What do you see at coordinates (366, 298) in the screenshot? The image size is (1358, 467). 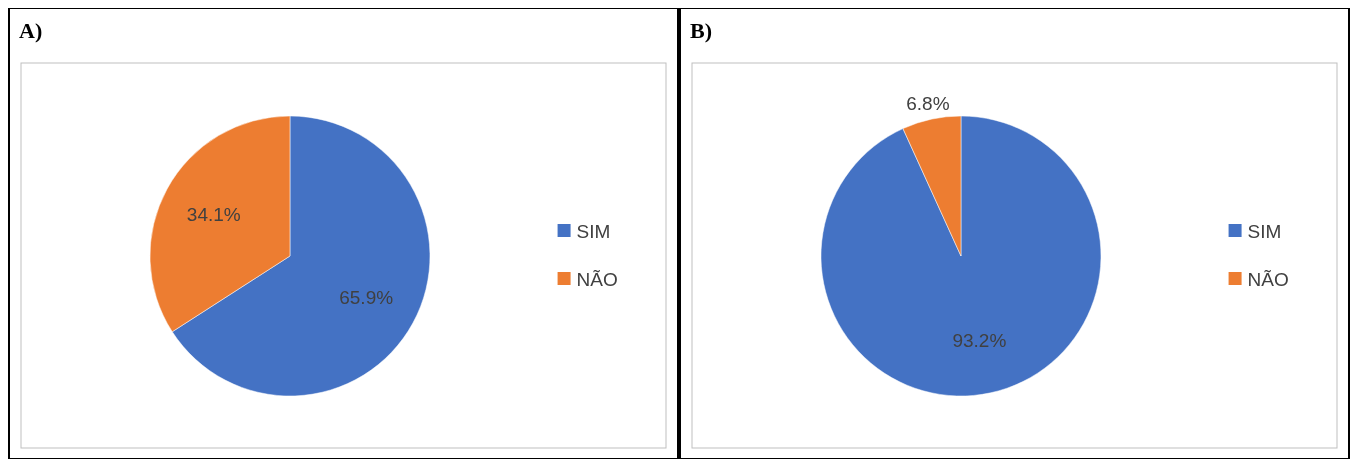 I see `data-label: 65.9%` at bounding box center [366, 298].